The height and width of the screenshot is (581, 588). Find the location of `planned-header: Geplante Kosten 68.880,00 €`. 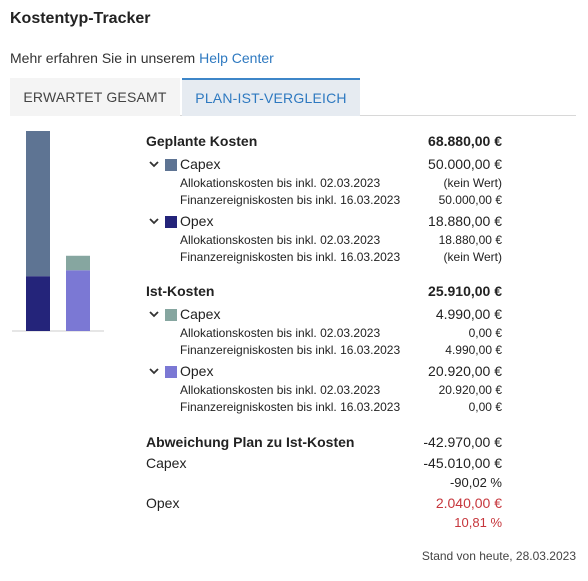

planned-header: Geplante Kosten 68.880,00 € is located at coordinates (324, 142).